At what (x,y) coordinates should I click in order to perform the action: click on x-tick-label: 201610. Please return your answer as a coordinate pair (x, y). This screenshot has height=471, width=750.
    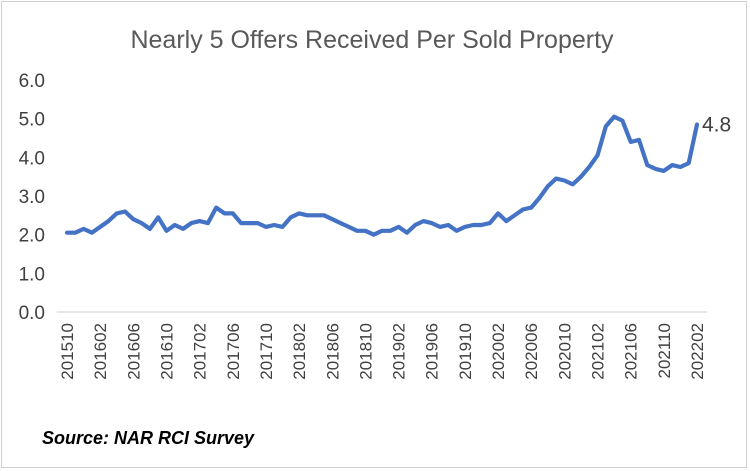
    Looking at the image, I should click on (166, 351).